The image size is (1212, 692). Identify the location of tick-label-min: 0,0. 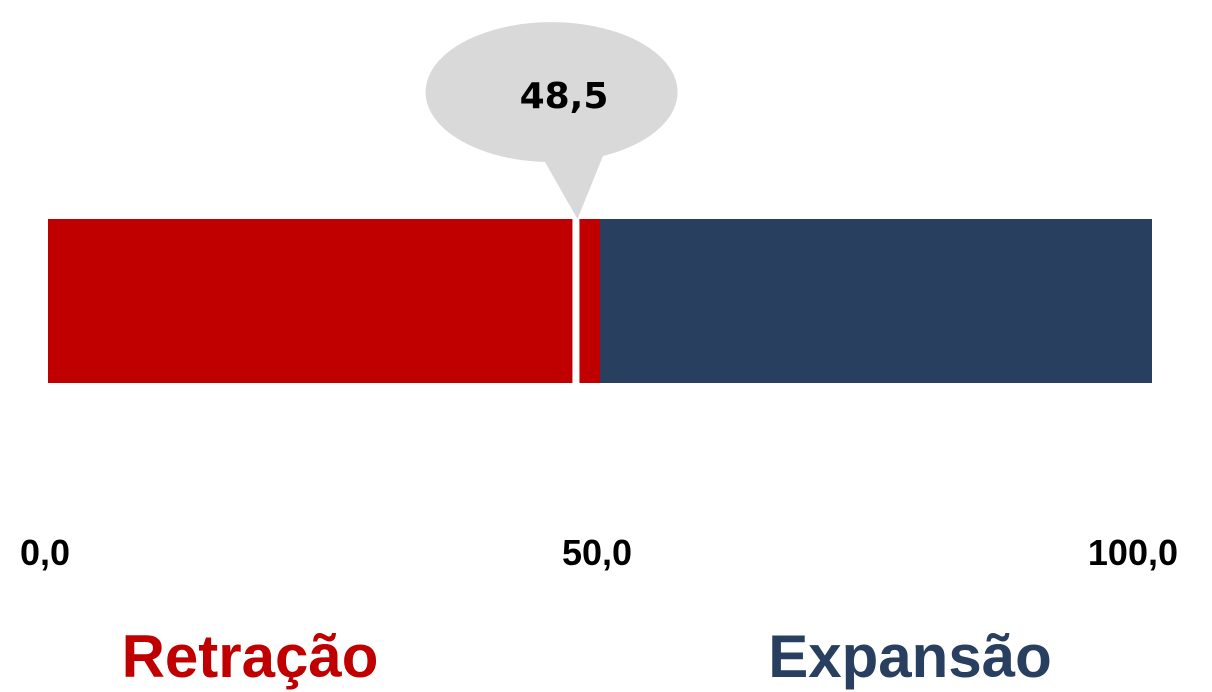
(45, 552).